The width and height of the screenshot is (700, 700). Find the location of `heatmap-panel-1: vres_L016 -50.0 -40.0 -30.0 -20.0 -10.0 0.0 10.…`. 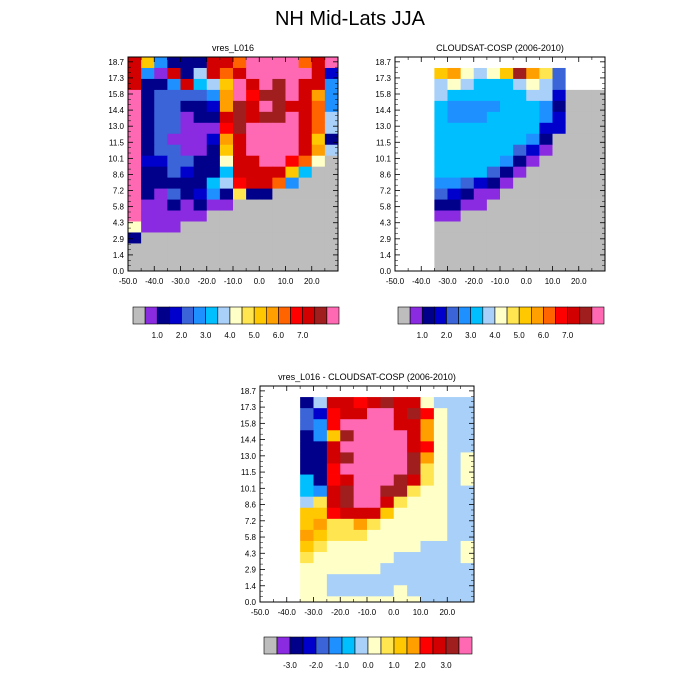

heatmap-panel-1: vres_L016 -50.0 -40.0 -30.0 -20.0 -10.0 0.0 10.… is located at coordinates (224, 191).